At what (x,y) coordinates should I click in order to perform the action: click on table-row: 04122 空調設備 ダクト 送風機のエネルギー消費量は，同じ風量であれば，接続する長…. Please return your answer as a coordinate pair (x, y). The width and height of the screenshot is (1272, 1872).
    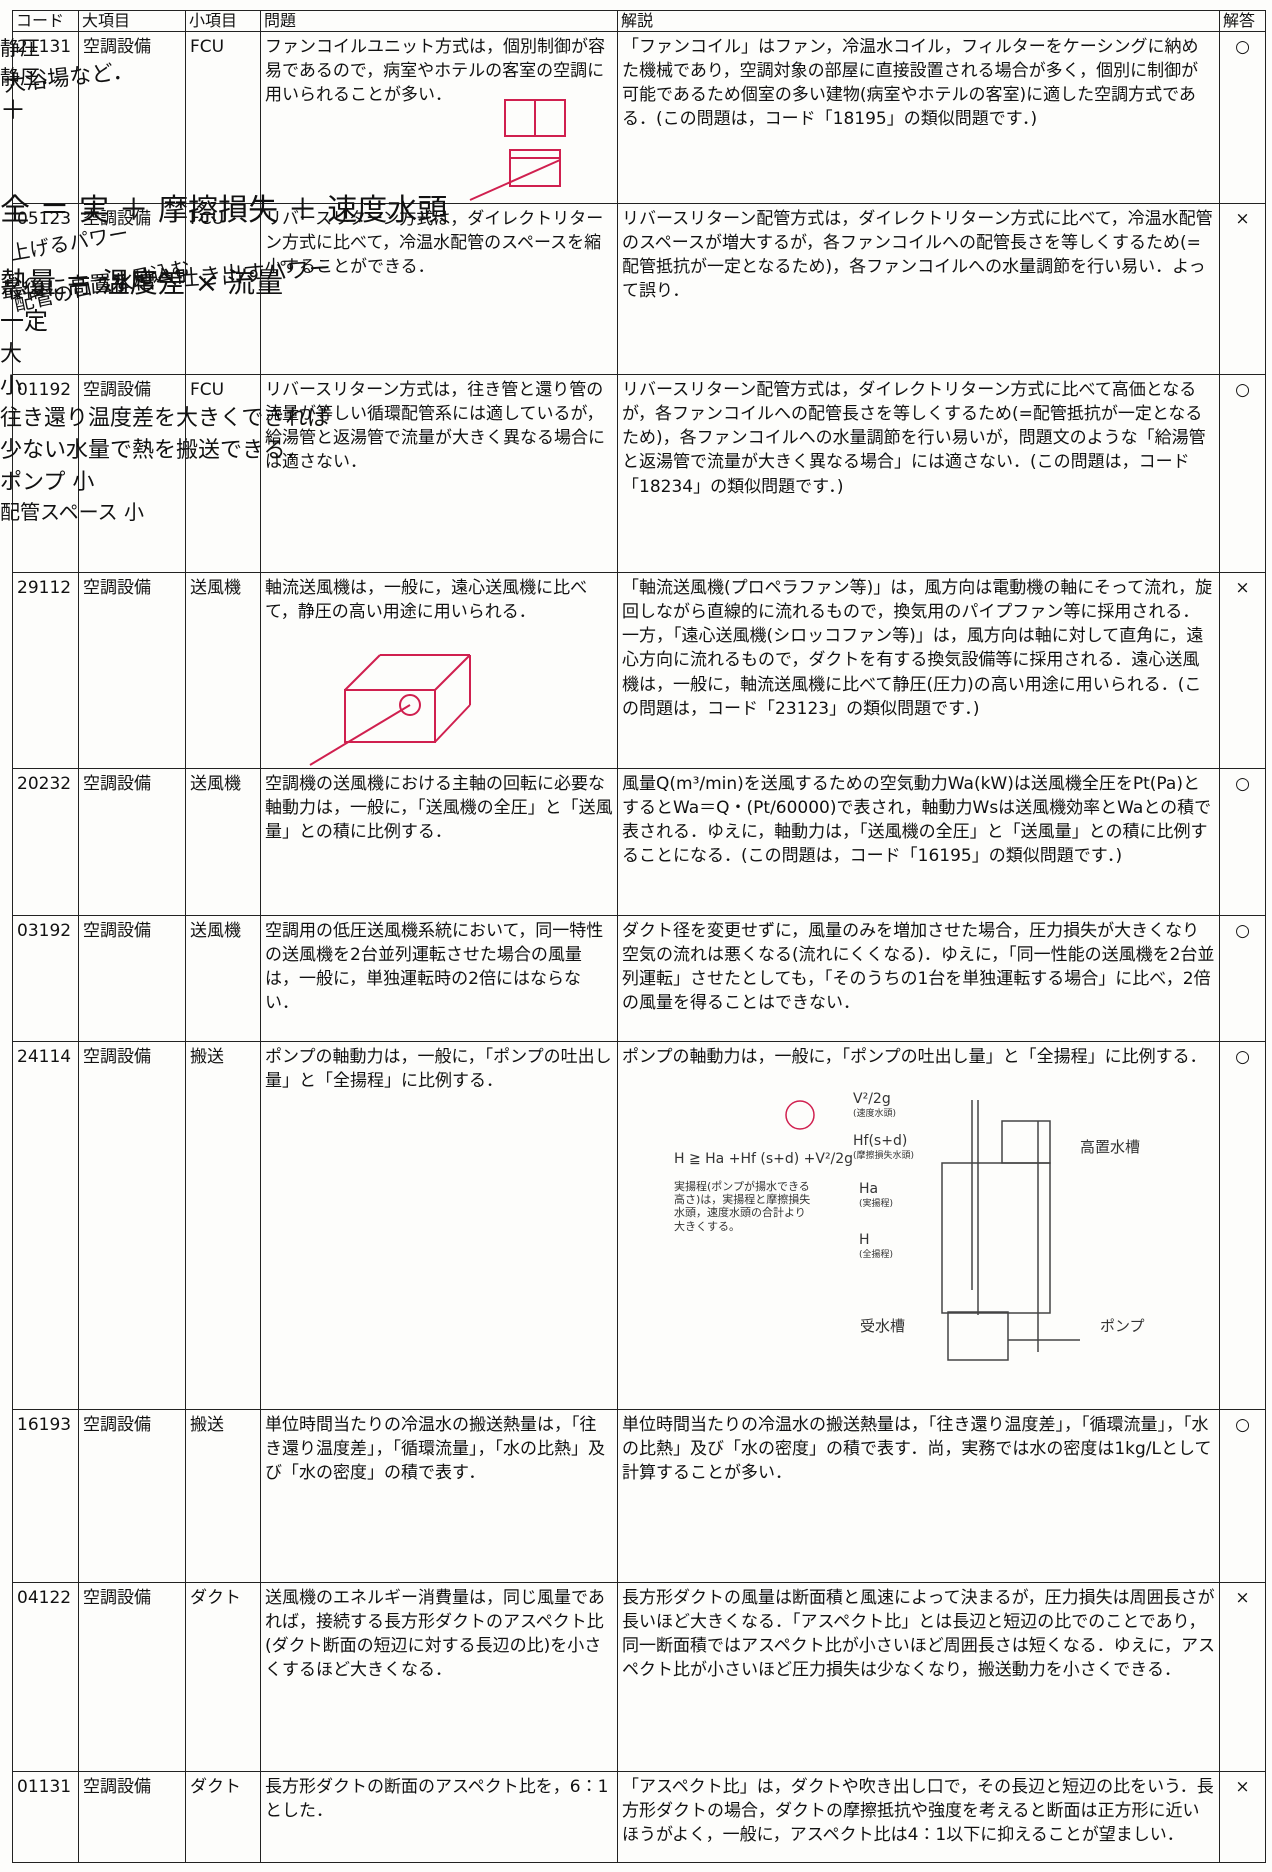
    Looking at the image, I should click on (639, 1677).